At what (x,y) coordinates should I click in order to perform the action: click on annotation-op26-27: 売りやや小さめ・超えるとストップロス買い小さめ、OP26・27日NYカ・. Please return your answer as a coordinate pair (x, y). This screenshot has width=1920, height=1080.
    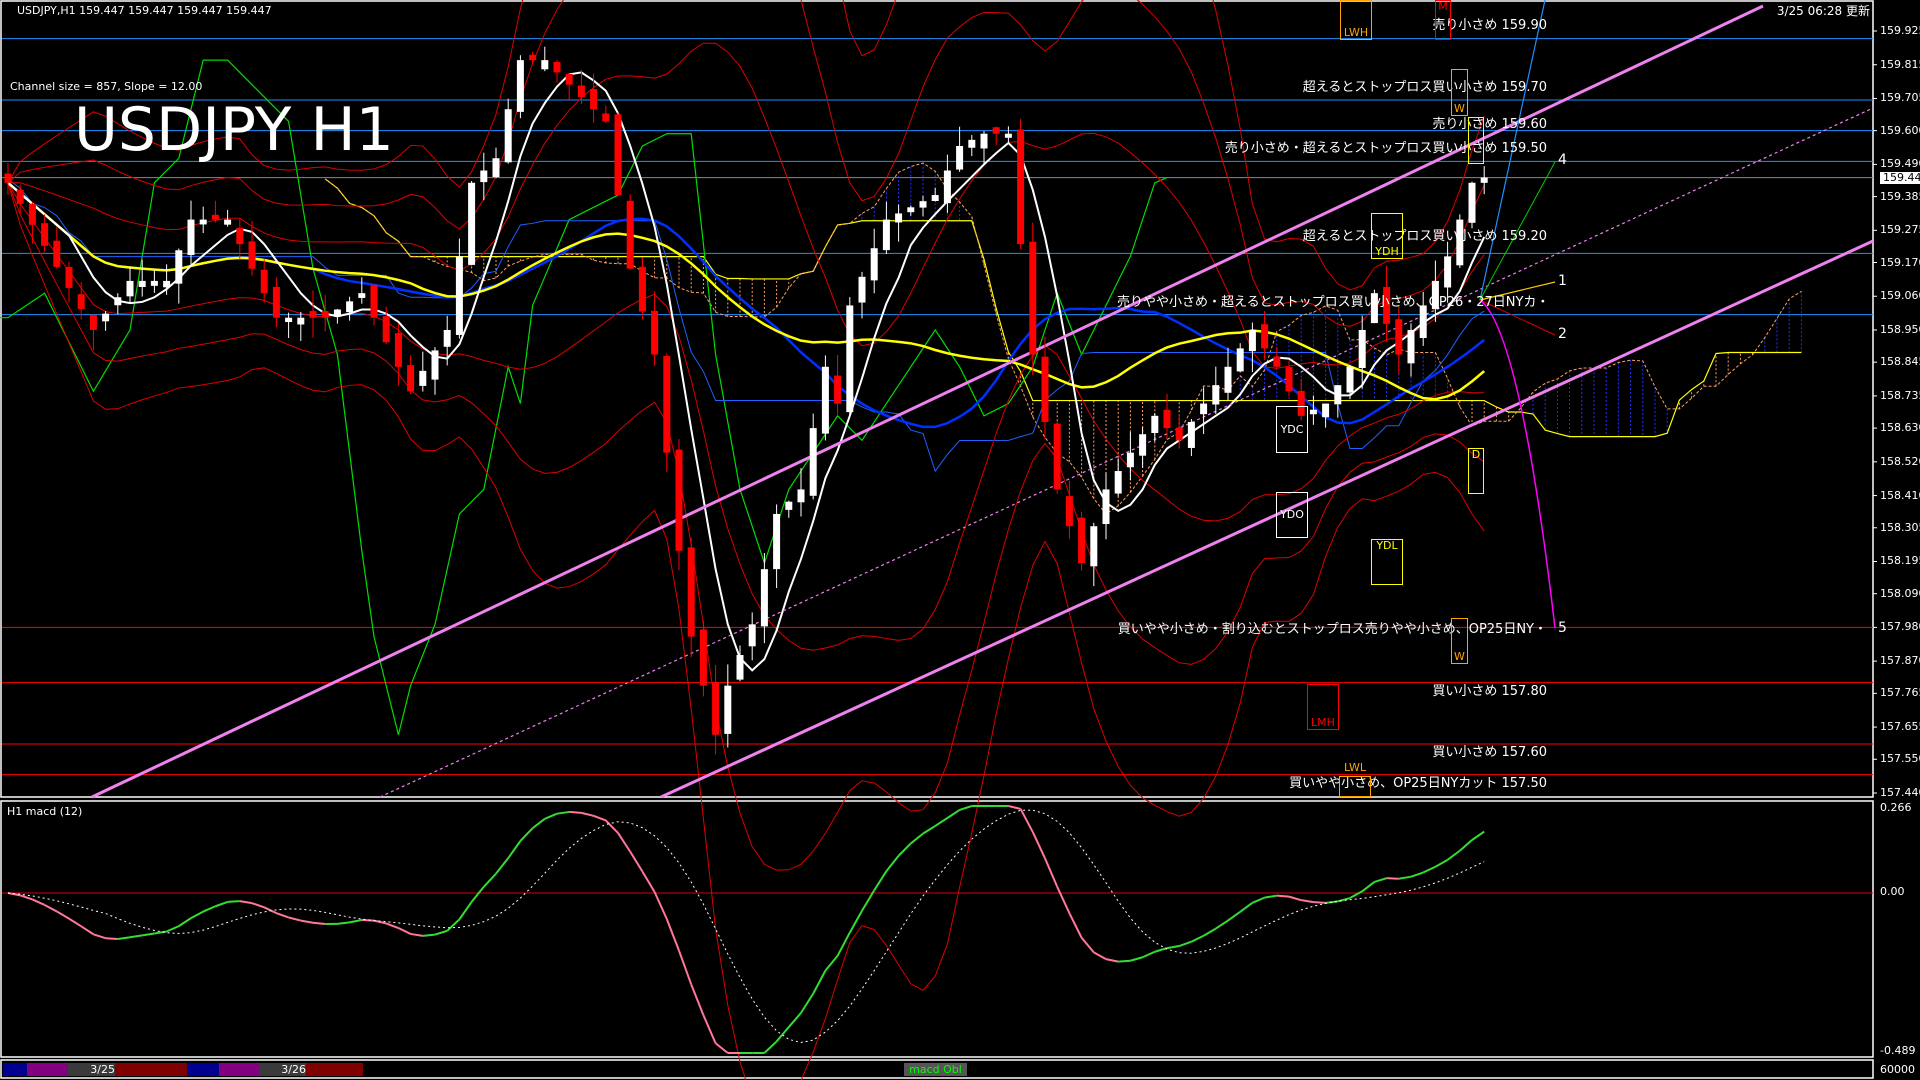
    Looking at the image, I should click on (1333, 302).